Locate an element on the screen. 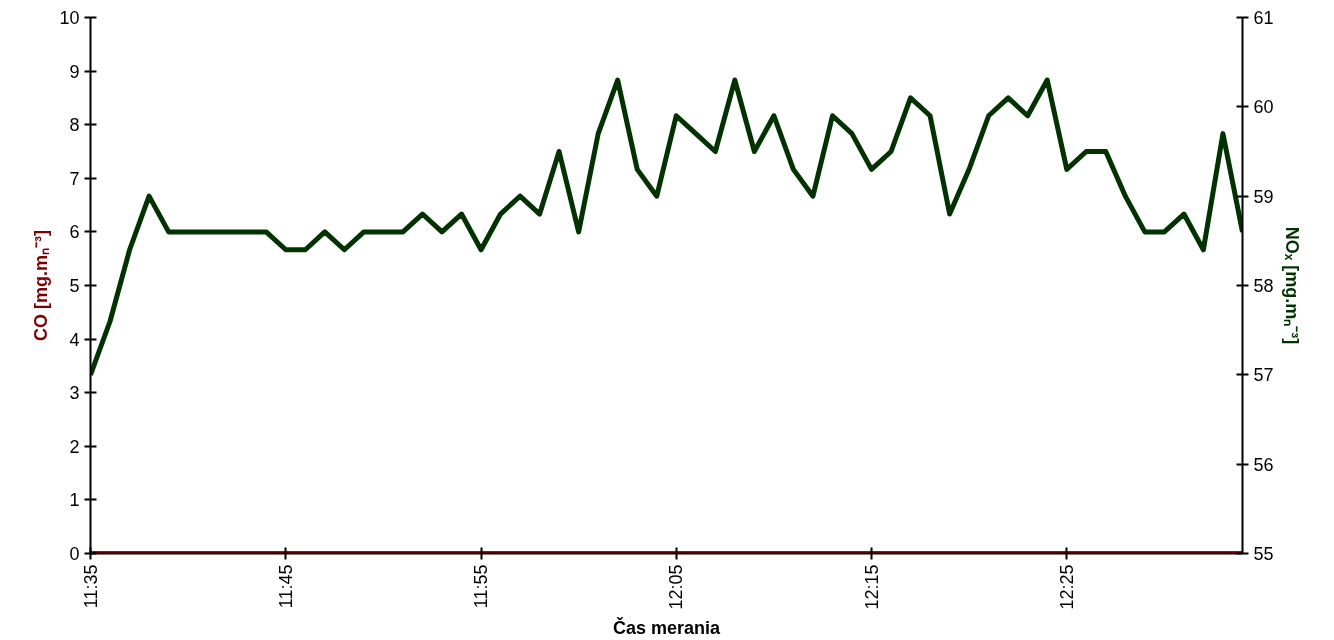  y-tick-label: 1 is located at coordinates (74, 500).